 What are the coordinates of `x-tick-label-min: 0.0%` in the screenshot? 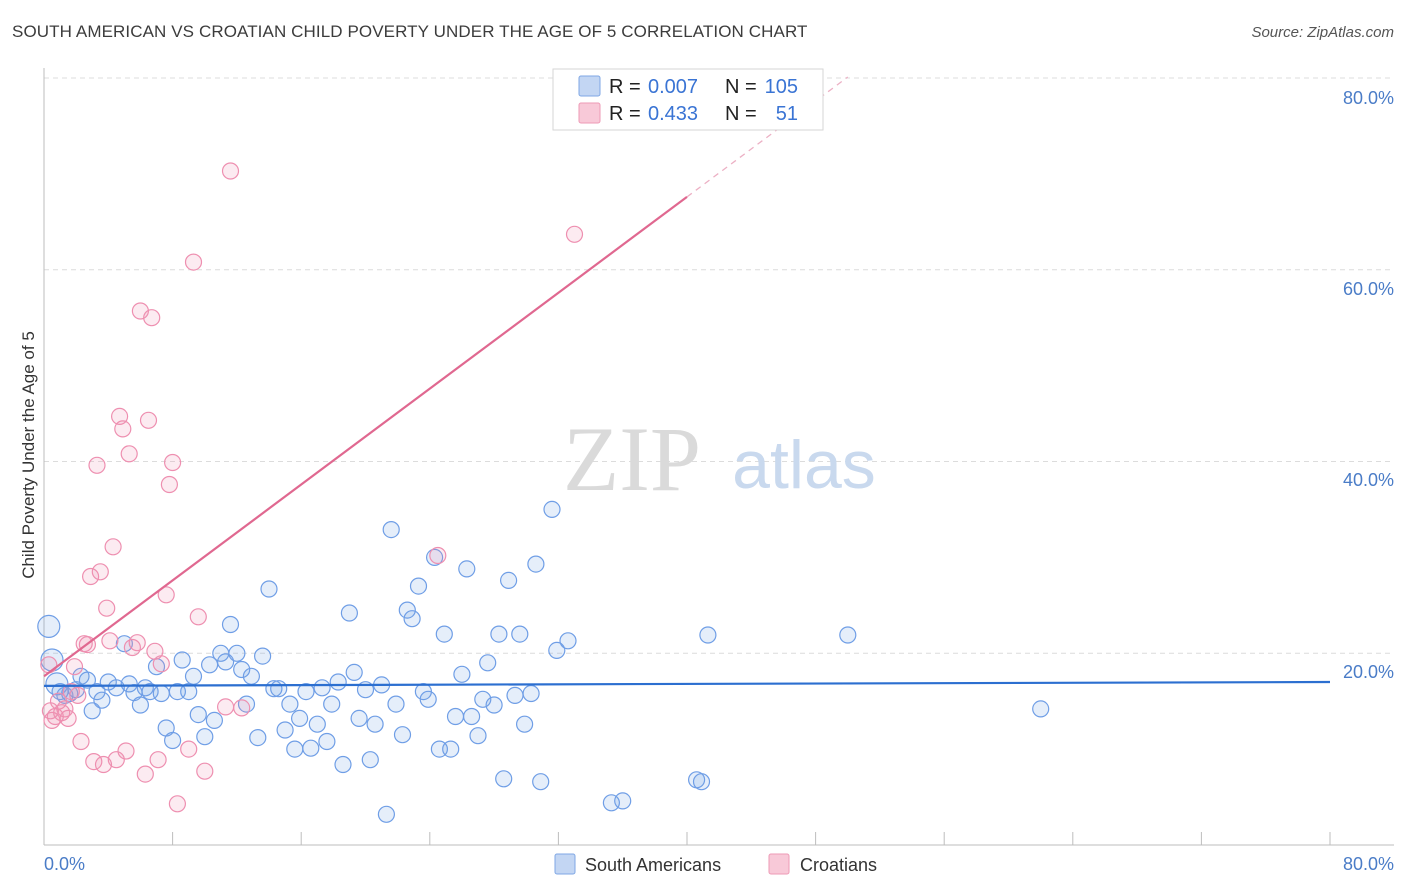 It's located at (64, 864).